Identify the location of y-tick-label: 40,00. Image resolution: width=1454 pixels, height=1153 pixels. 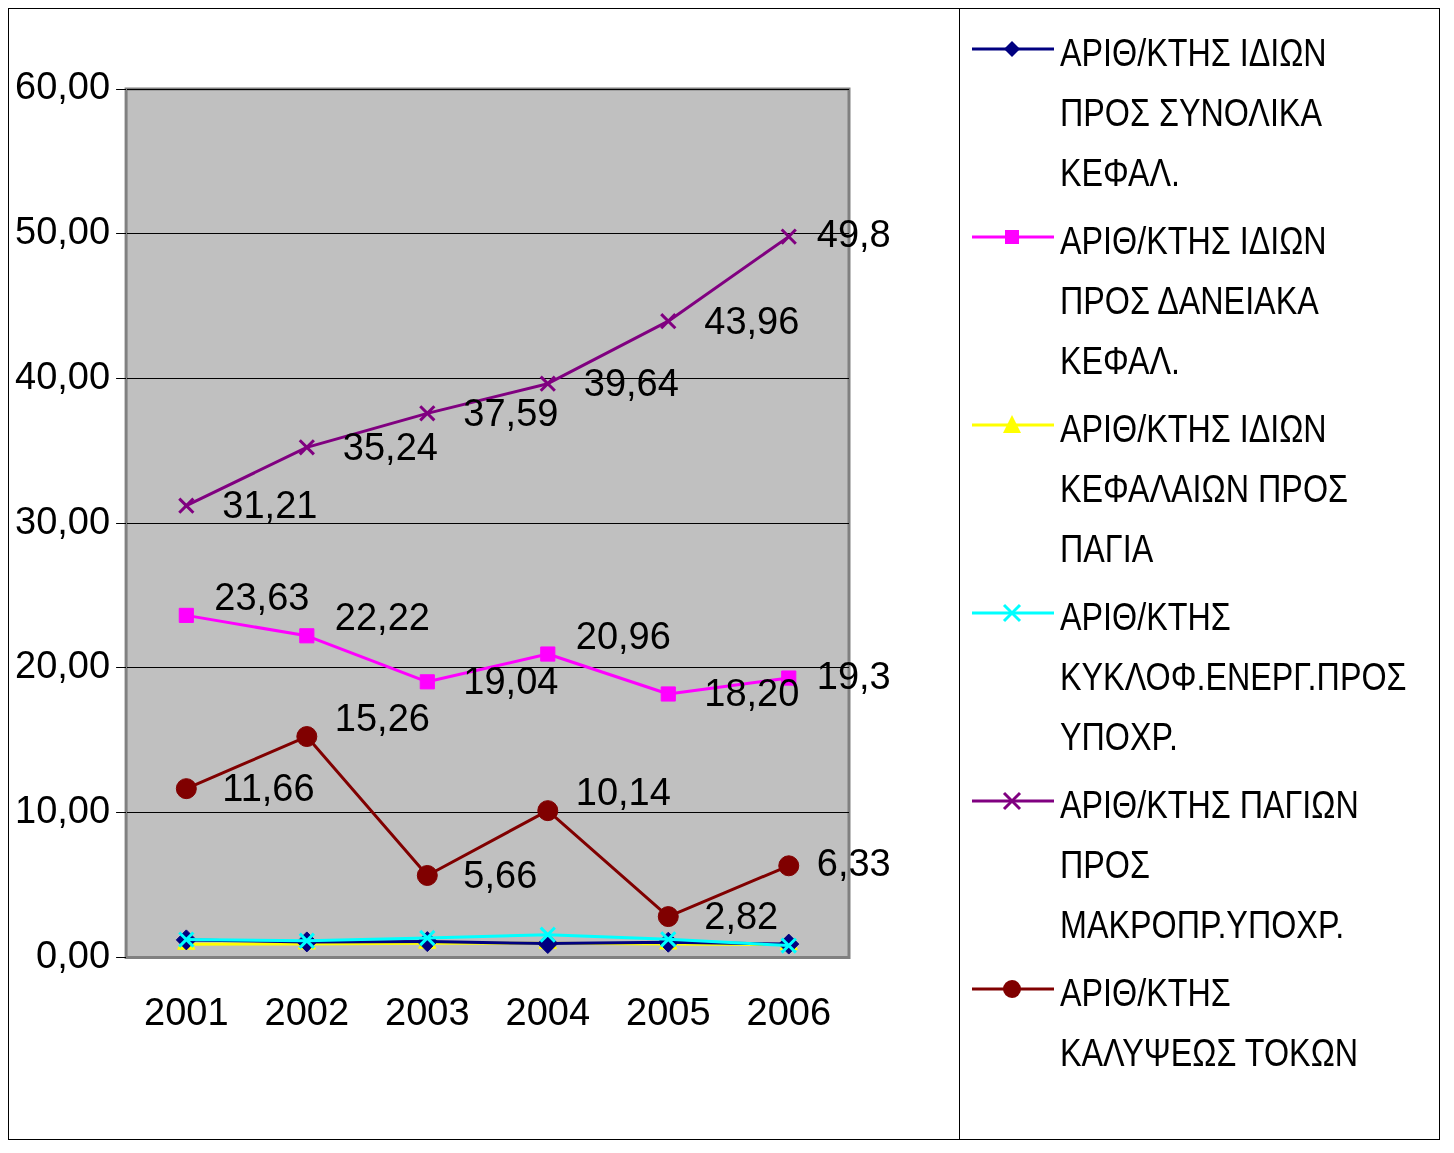
(63, 375).